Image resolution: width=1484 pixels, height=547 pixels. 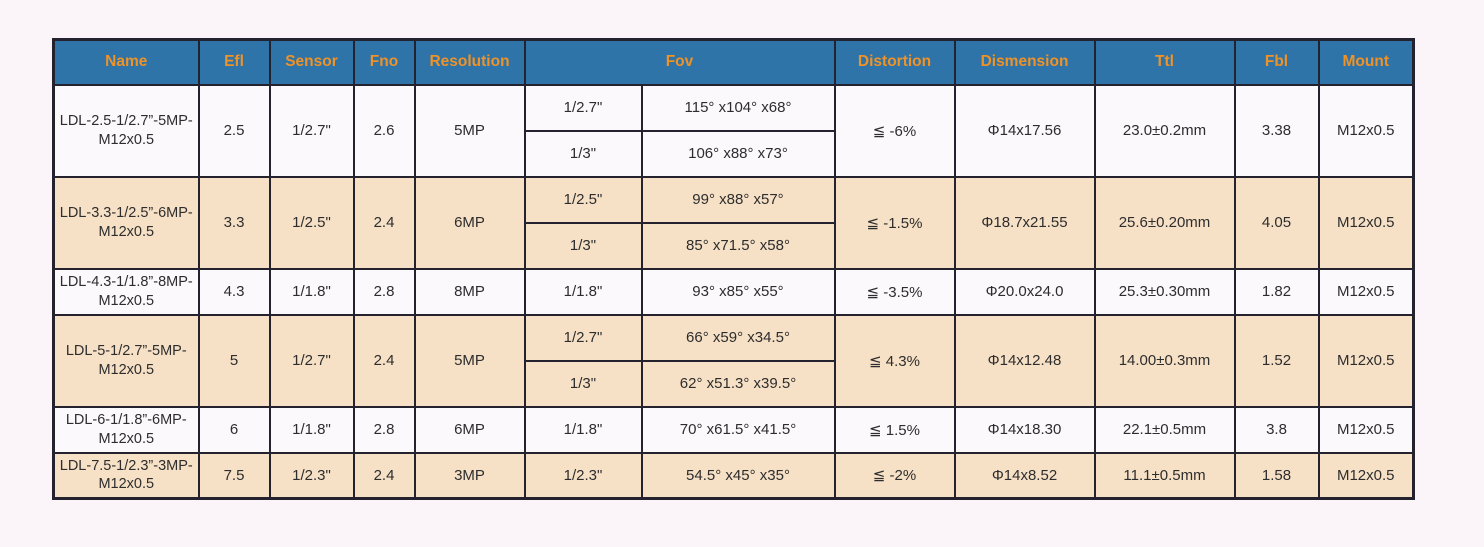 I want to click on header-ttl: Ttl, so click(x=1164, y=62).